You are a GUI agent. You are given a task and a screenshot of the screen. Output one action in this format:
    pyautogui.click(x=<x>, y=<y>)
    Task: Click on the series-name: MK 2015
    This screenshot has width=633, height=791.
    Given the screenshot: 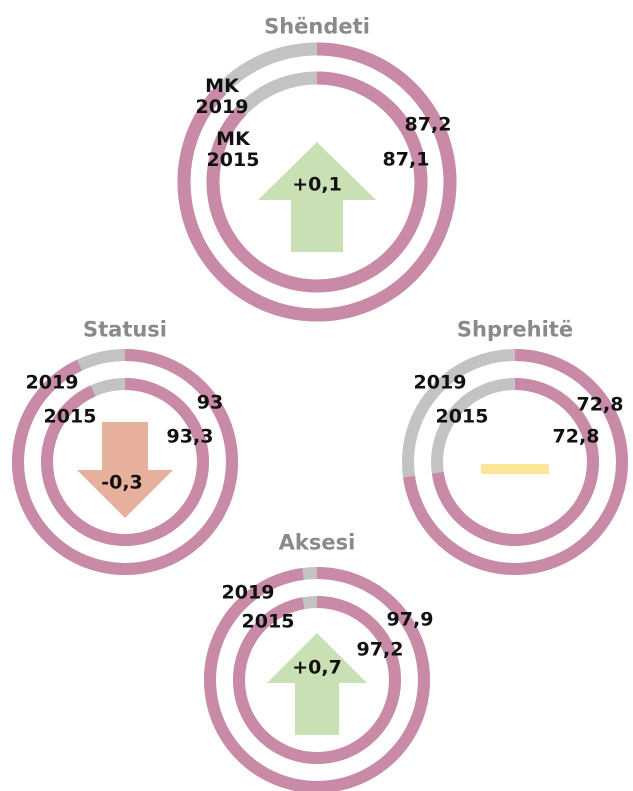 What is the action you would take?
    pyautogui.click(x=233, y=149)
    